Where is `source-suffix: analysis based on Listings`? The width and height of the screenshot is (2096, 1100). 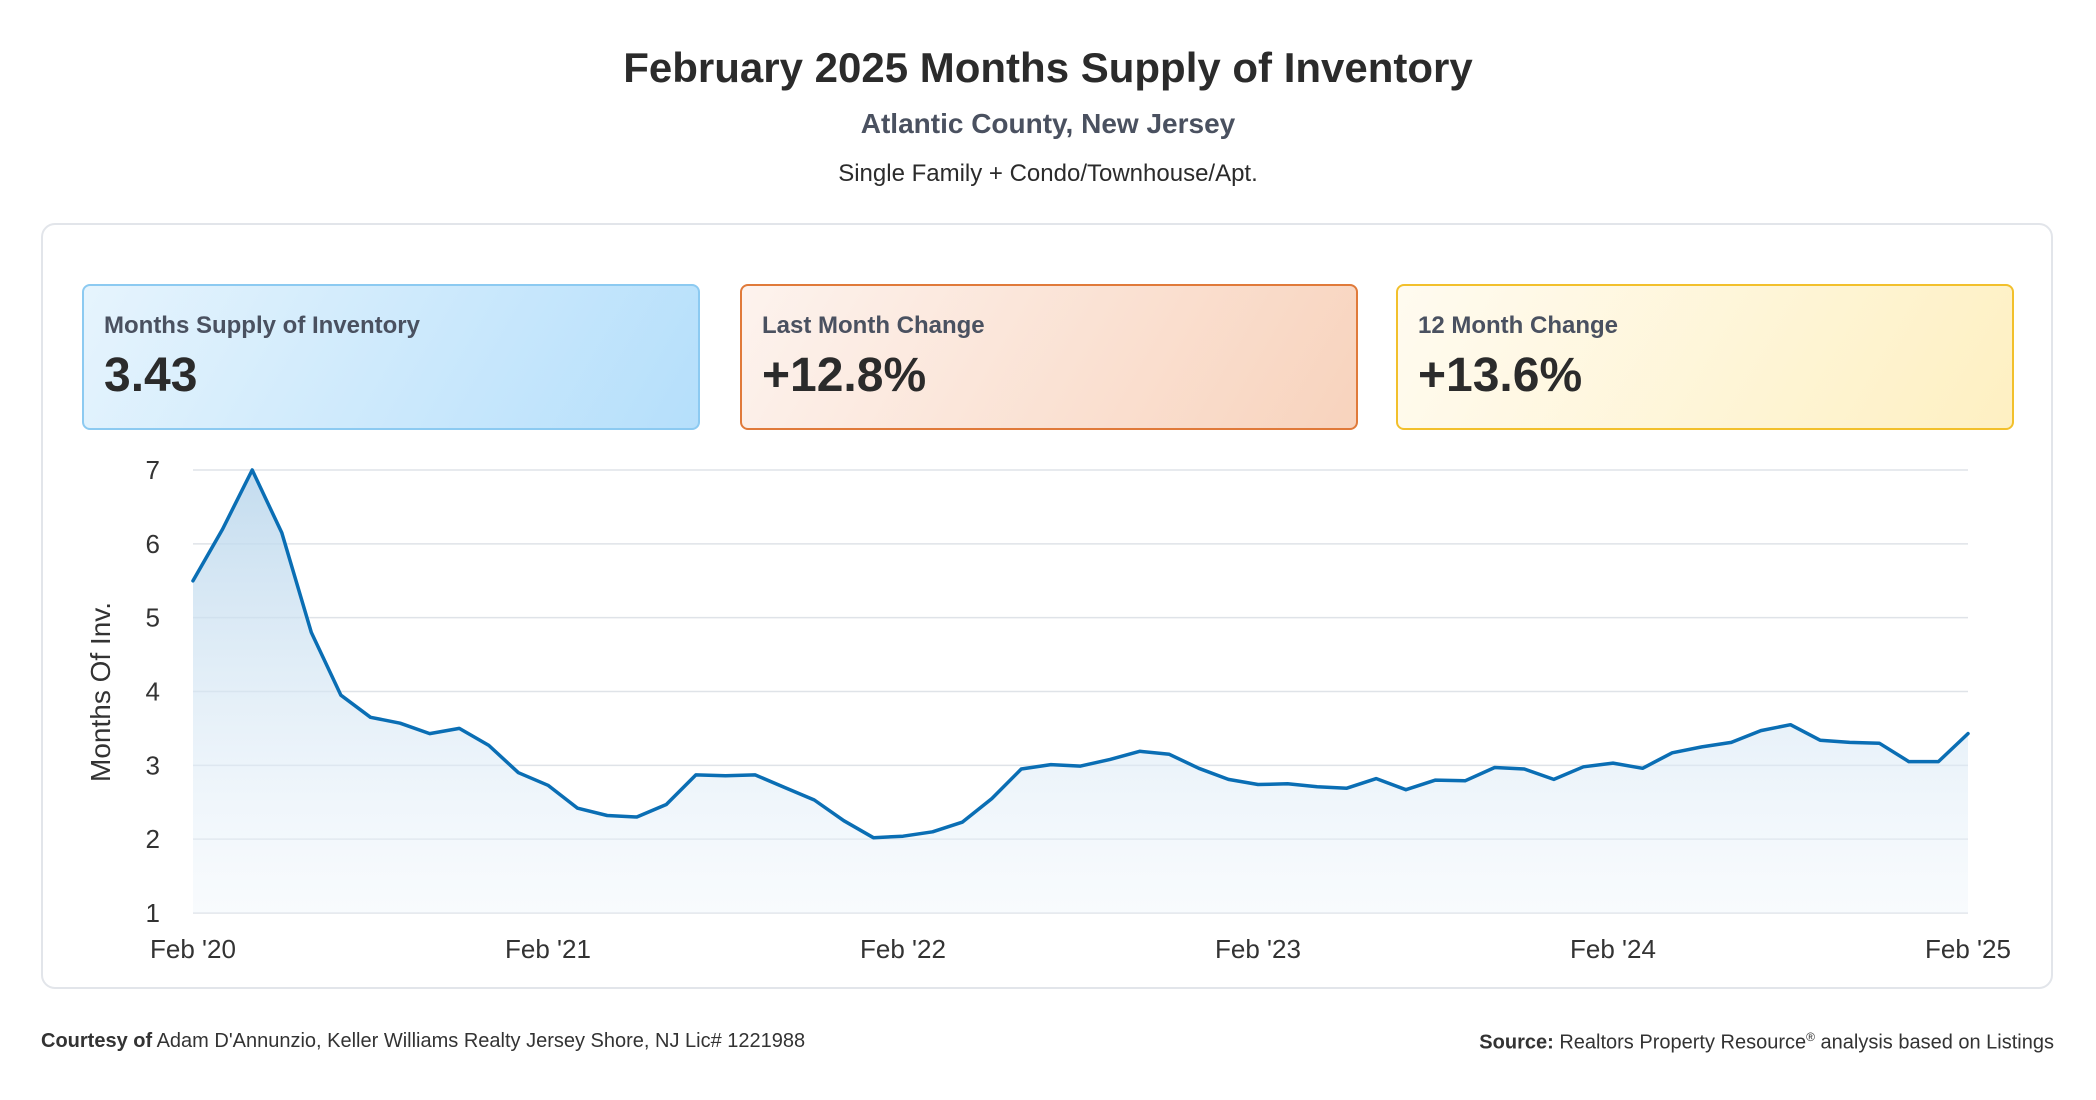
source-suffix: analysis based on Listings is located at coordinates (1937, 1042).